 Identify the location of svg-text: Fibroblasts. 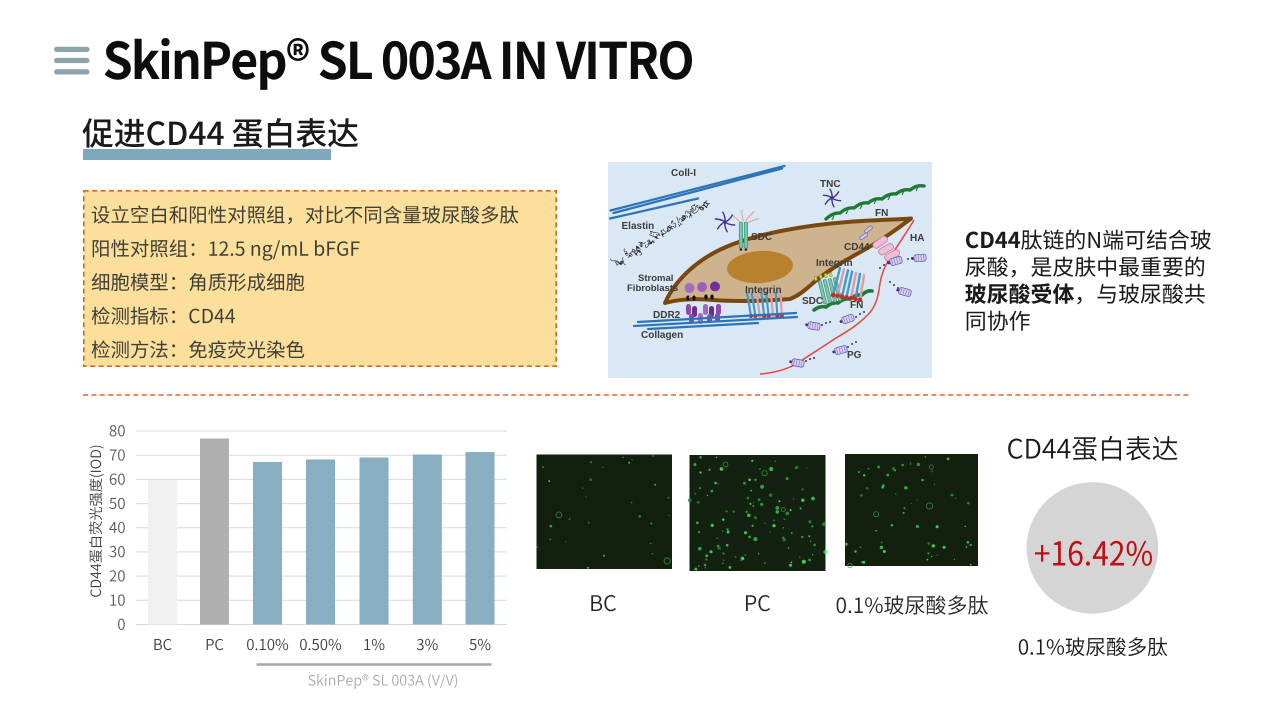
(652, 288).